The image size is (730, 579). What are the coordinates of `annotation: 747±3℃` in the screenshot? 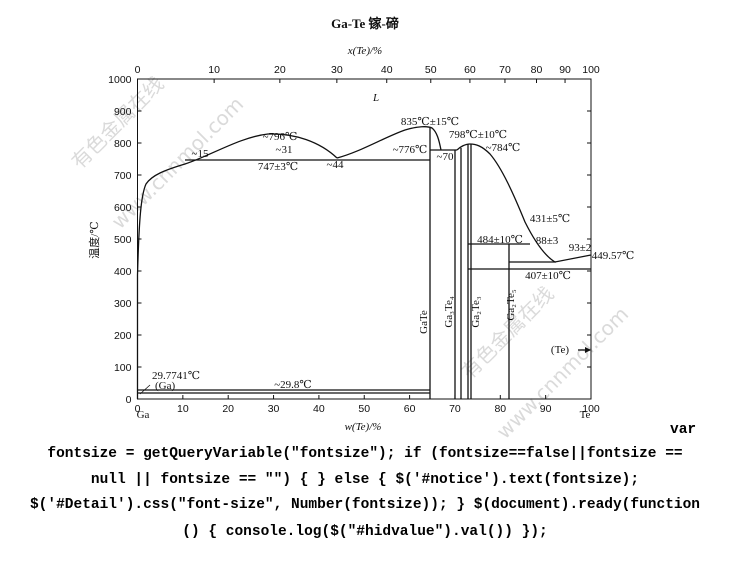 It's located at (278, 167).